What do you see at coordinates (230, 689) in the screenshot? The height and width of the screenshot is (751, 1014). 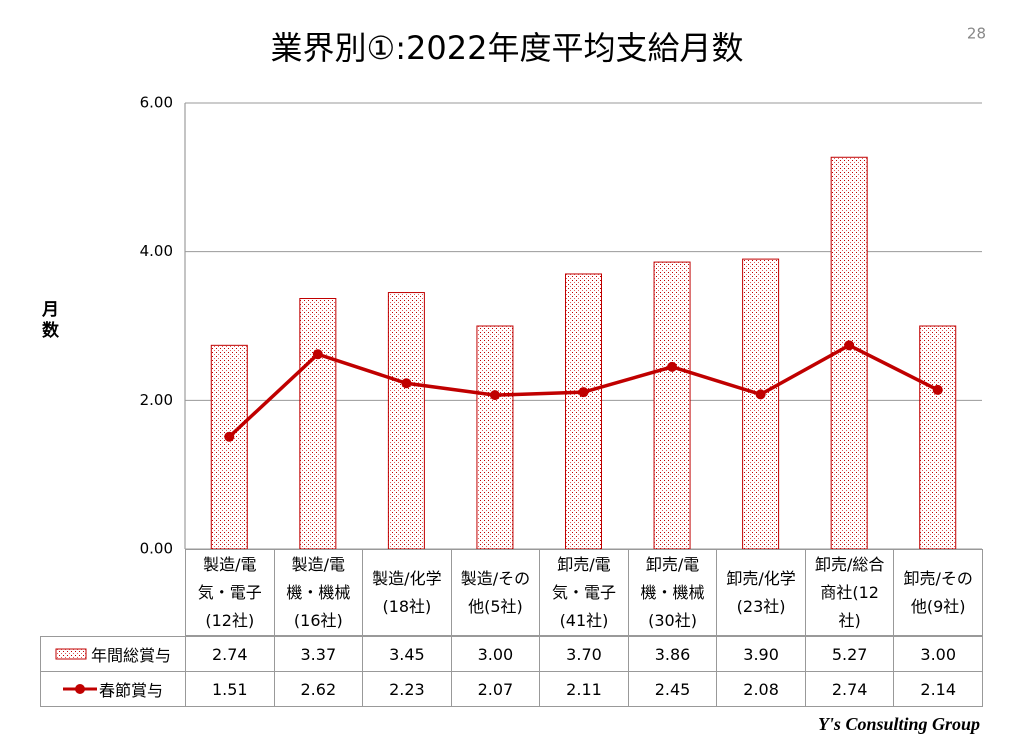 I see `table-value: 1.51` at bounding box center [230, 689].